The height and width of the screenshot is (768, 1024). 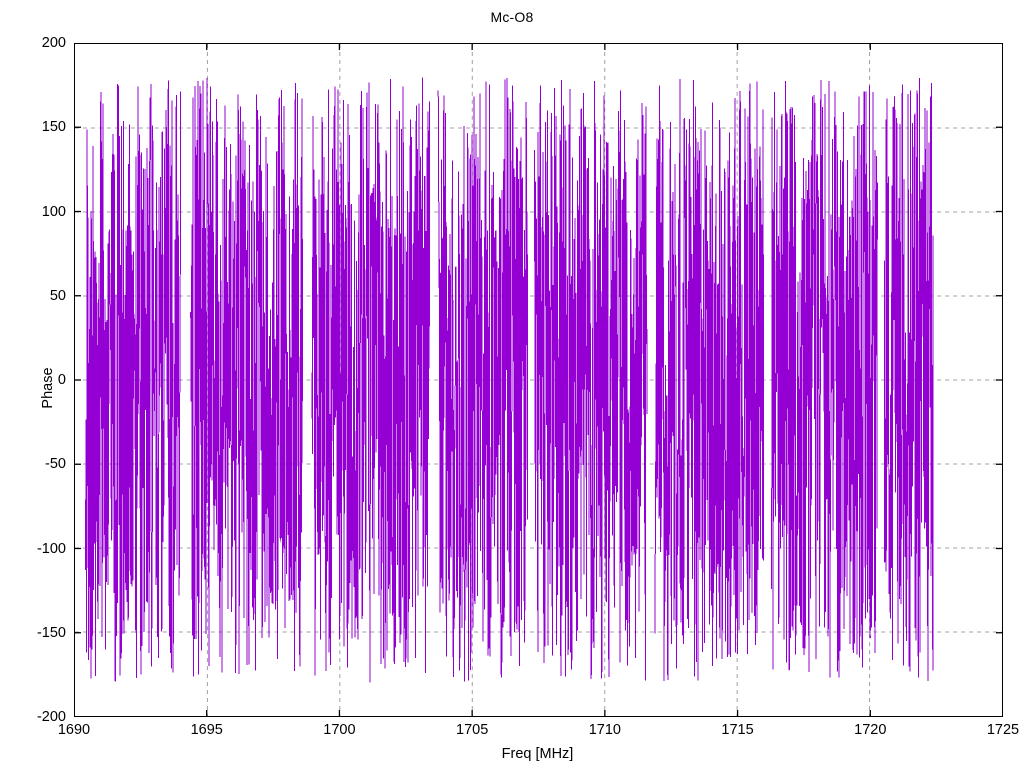 I want to click on x-axis-title: Freq [MHz], so click(x=537, y=754).